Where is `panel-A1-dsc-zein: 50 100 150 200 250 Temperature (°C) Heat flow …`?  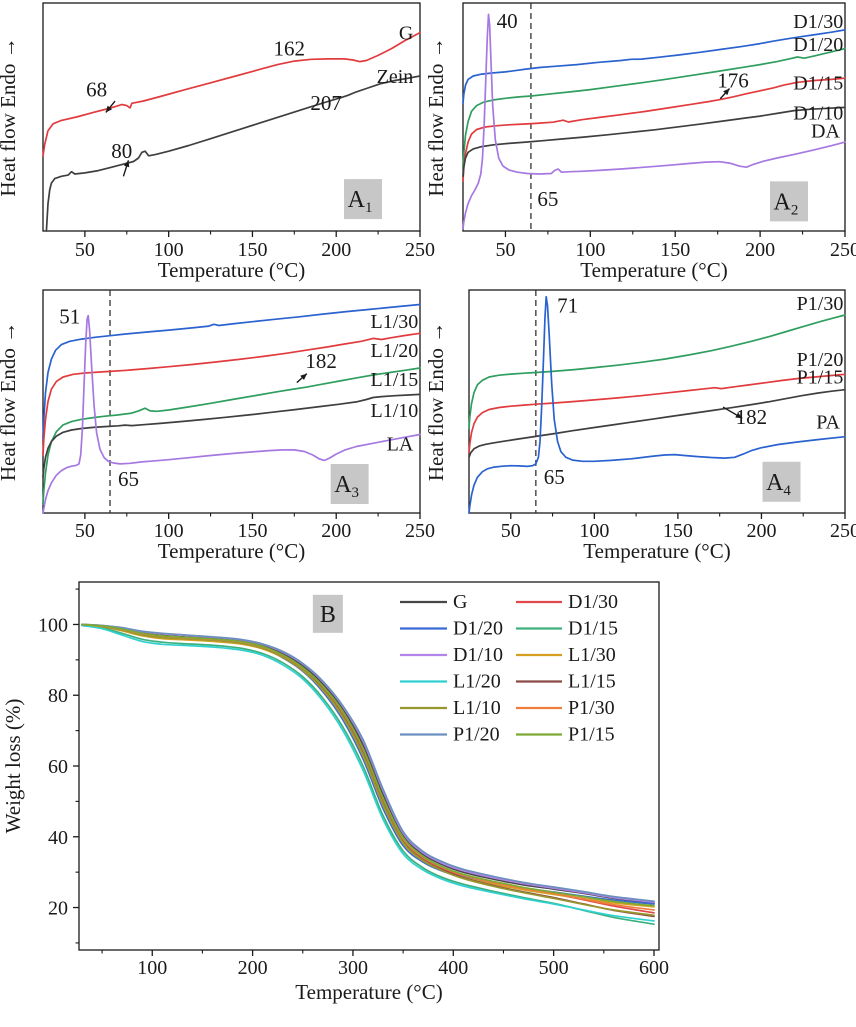
panel-A1-dsc-zein: 50 100 150 200 250 Temperature (°C) Heat flow … is located at coordinates (217, 141).